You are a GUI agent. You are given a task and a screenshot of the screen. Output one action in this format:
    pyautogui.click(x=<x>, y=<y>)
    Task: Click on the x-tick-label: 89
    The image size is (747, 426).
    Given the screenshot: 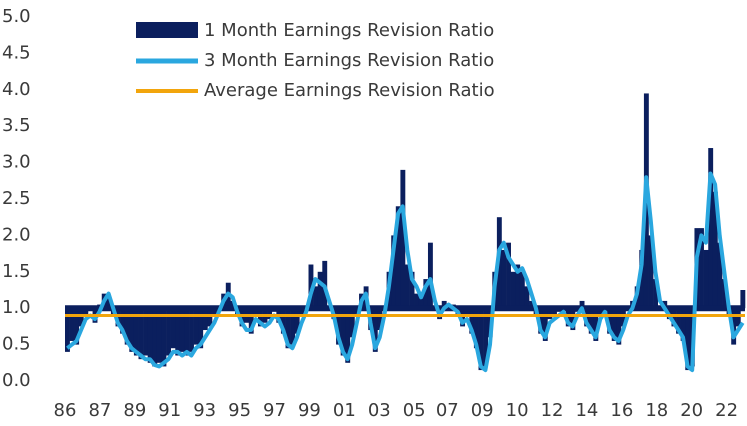 What is the action you would take?
    pyautogui.click(x=134, y=410)
    